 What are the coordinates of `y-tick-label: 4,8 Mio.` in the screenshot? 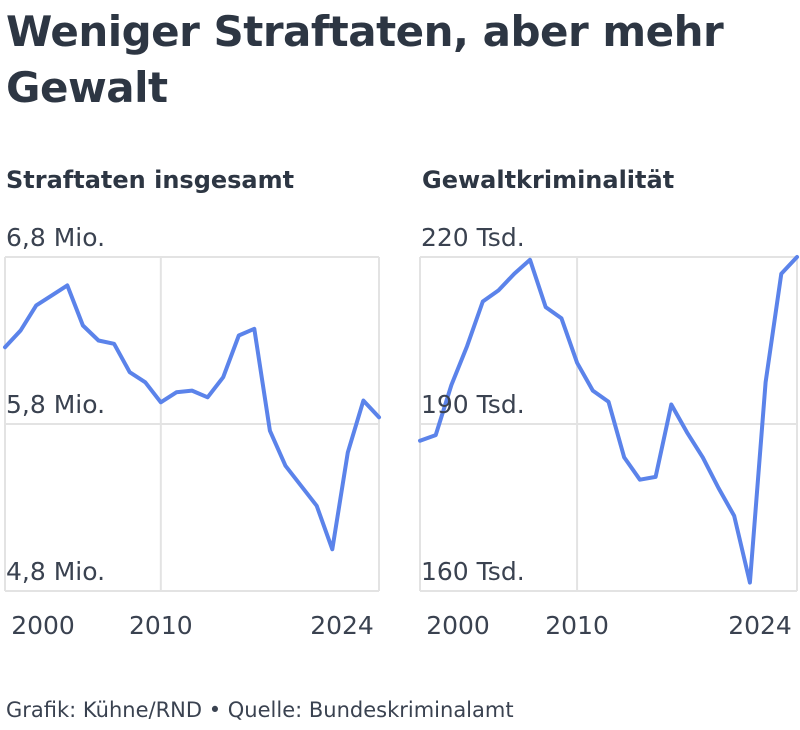 It's located at (55, 571).